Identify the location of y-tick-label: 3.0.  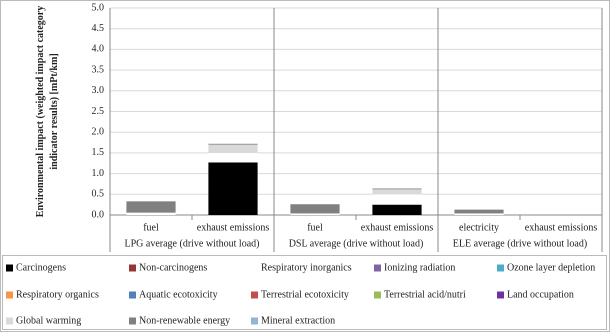
(98, 90).